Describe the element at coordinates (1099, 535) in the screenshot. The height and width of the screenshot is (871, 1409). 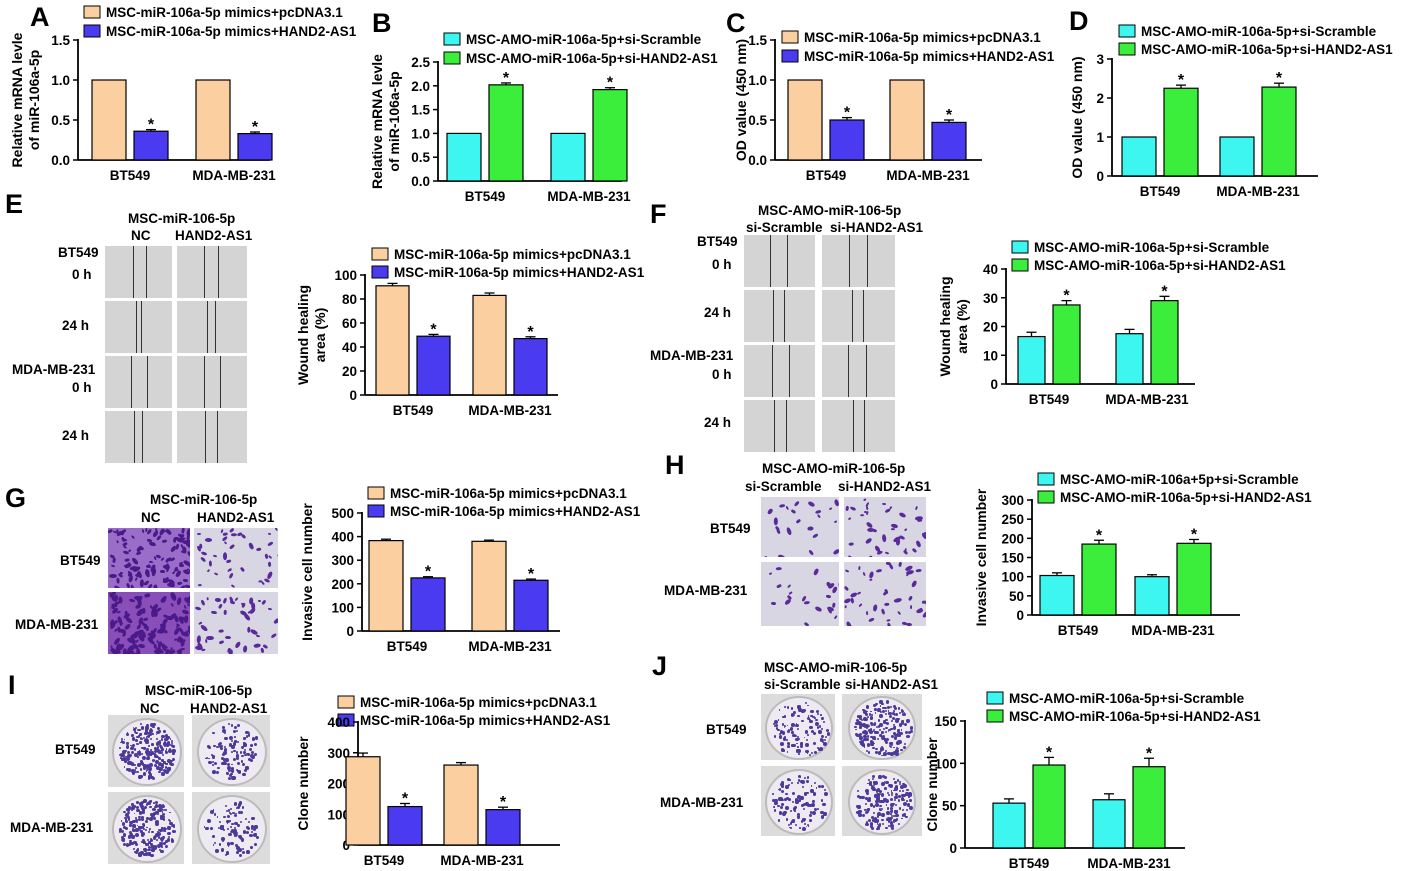
I see `significance-h-0: *` at that location.